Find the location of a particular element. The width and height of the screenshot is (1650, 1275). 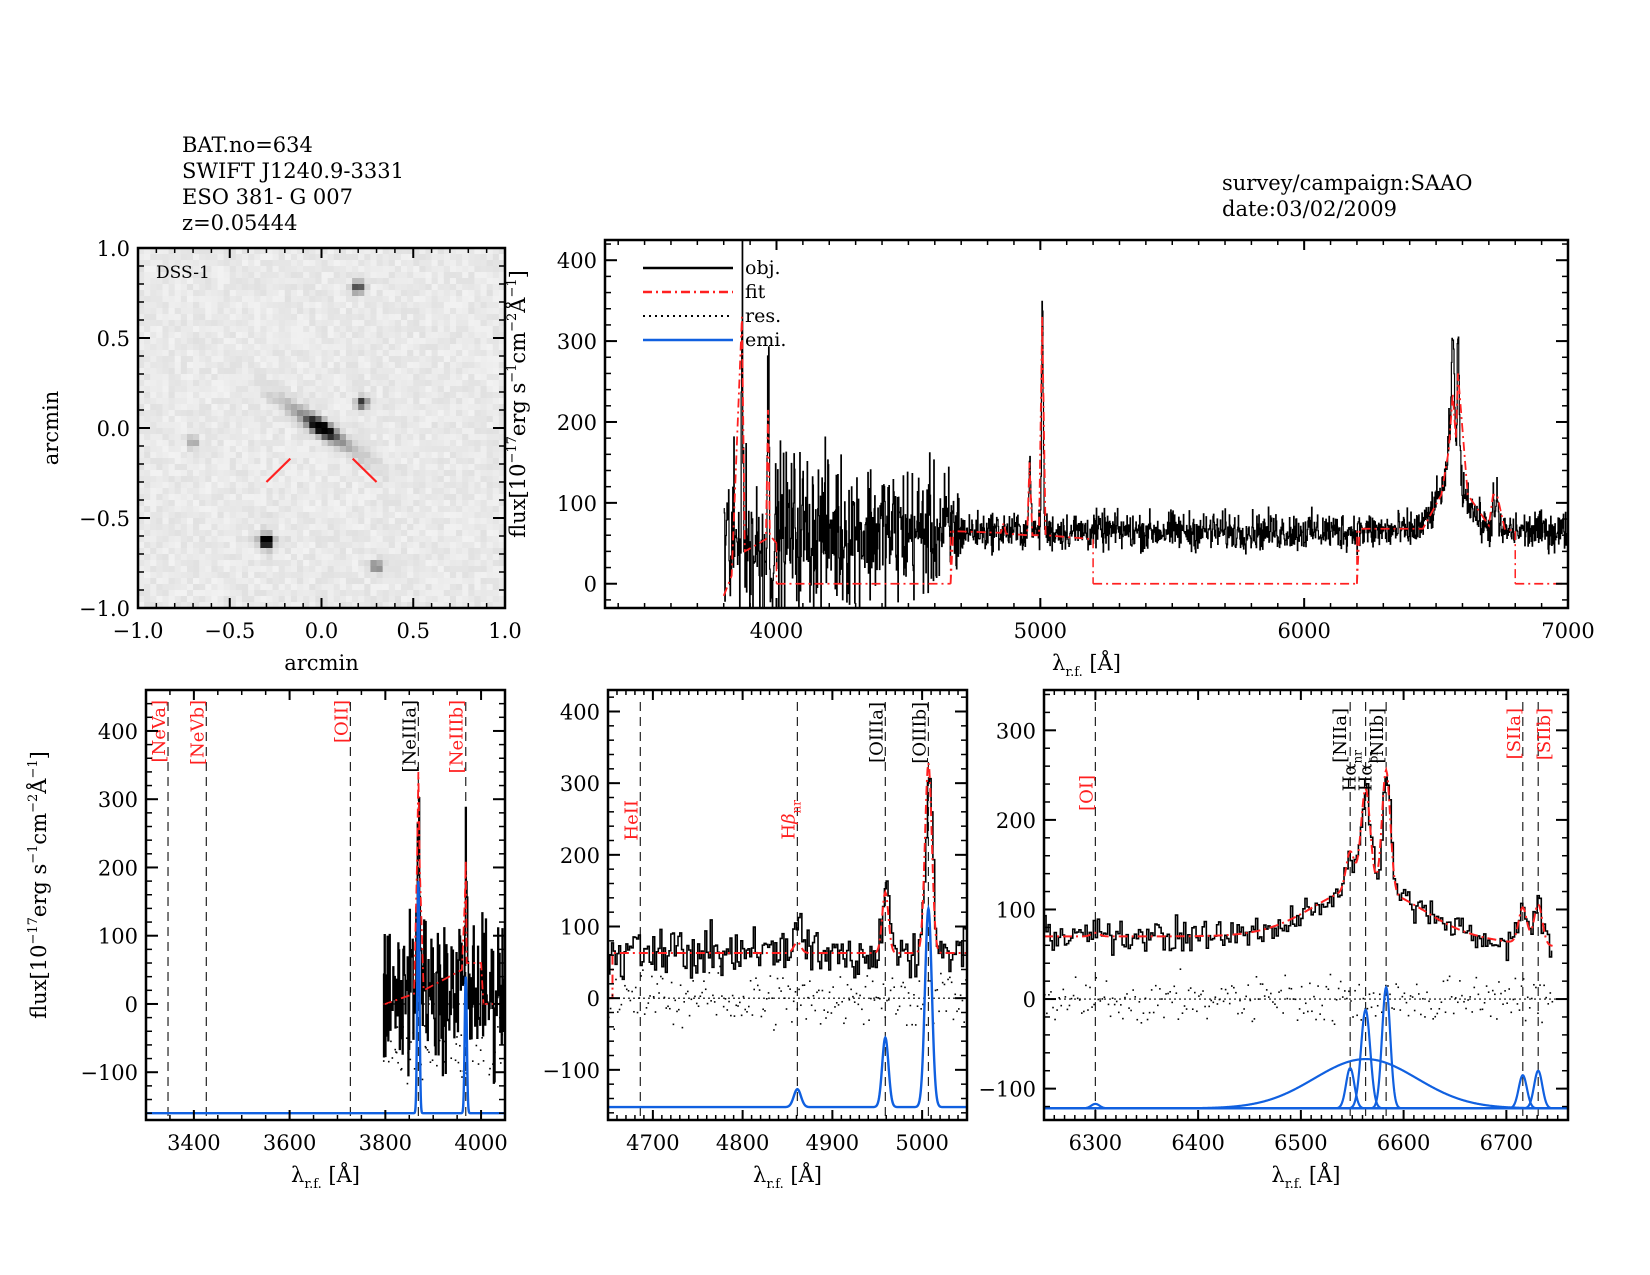

obj-spectrum is located at coordinates (787, 879).